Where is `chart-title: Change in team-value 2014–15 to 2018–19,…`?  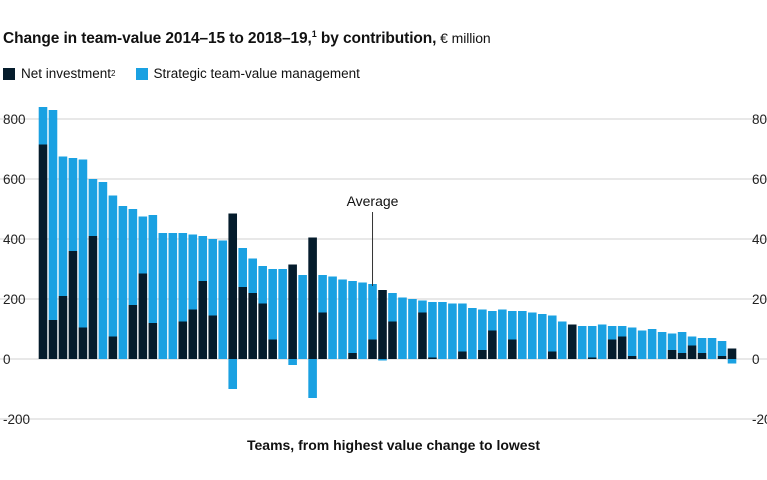
chart-title: Change in team-value 2014–15 to 2018–19,… is located at coordinates (247, 38).